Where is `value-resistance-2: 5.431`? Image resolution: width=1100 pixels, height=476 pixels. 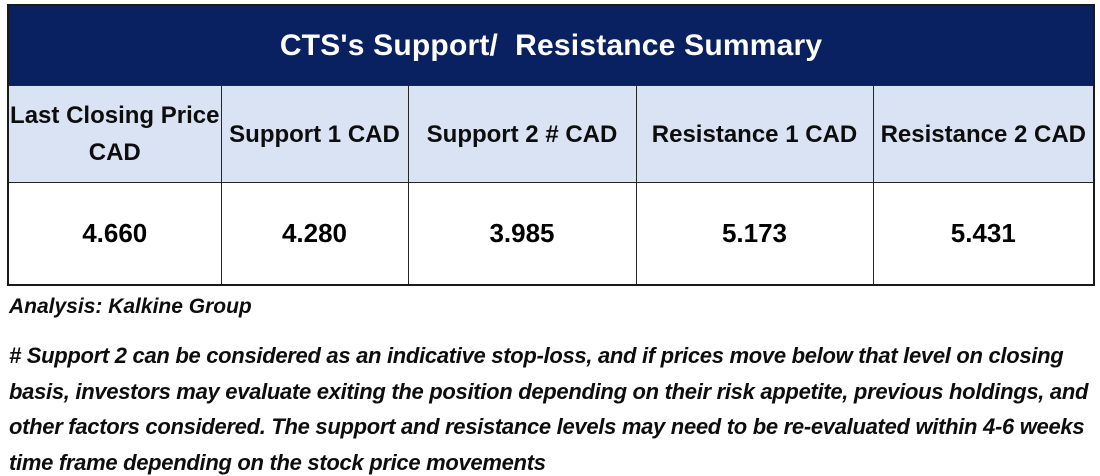 value-resistance-2: 5.431 is located at coordinates (983, 234).